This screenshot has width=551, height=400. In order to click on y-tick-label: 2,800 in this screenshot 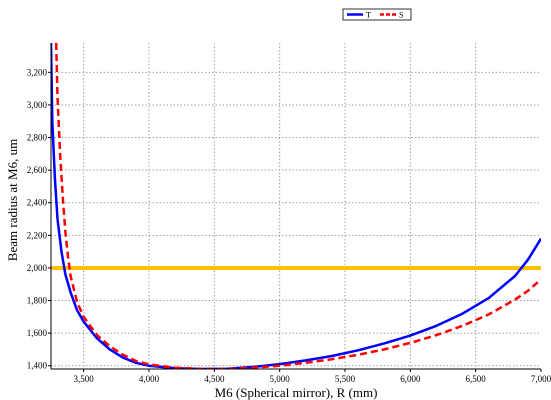, I will do `click(37, 138)`.